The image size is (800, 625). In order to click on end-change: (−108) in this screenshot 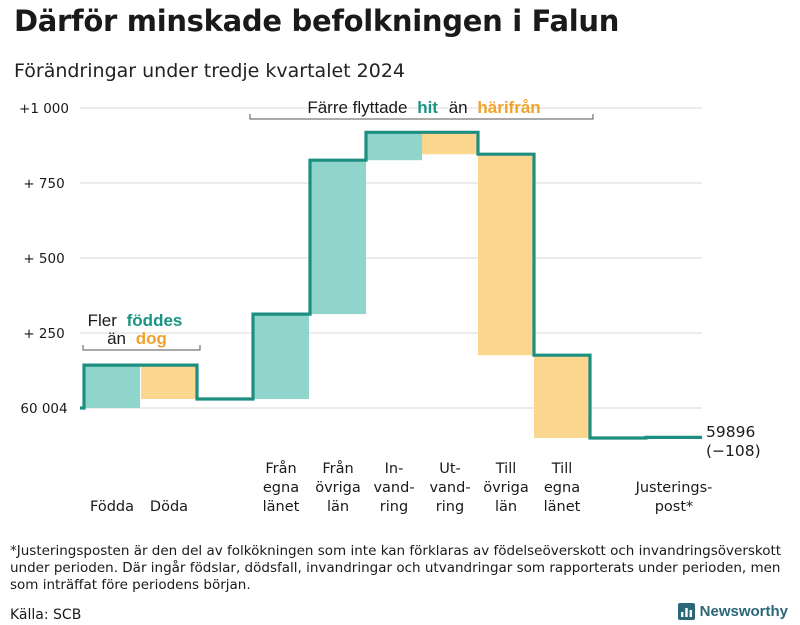, I will do `click(733, 451)`.